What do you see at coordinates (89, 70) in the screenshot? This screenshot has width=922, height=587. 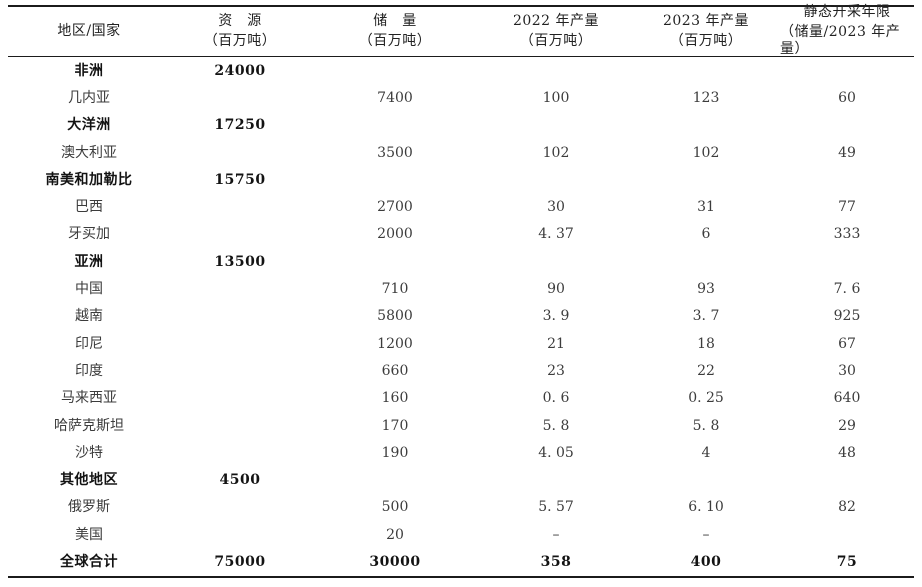 I see `cell-name: 非洲` at bounding box center [89, 70].